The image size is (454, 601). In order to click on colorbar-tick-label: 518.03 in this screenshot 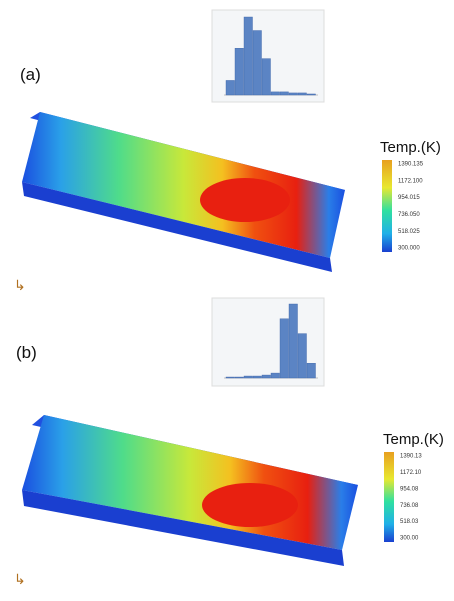, I will do `click(409, 522)`.